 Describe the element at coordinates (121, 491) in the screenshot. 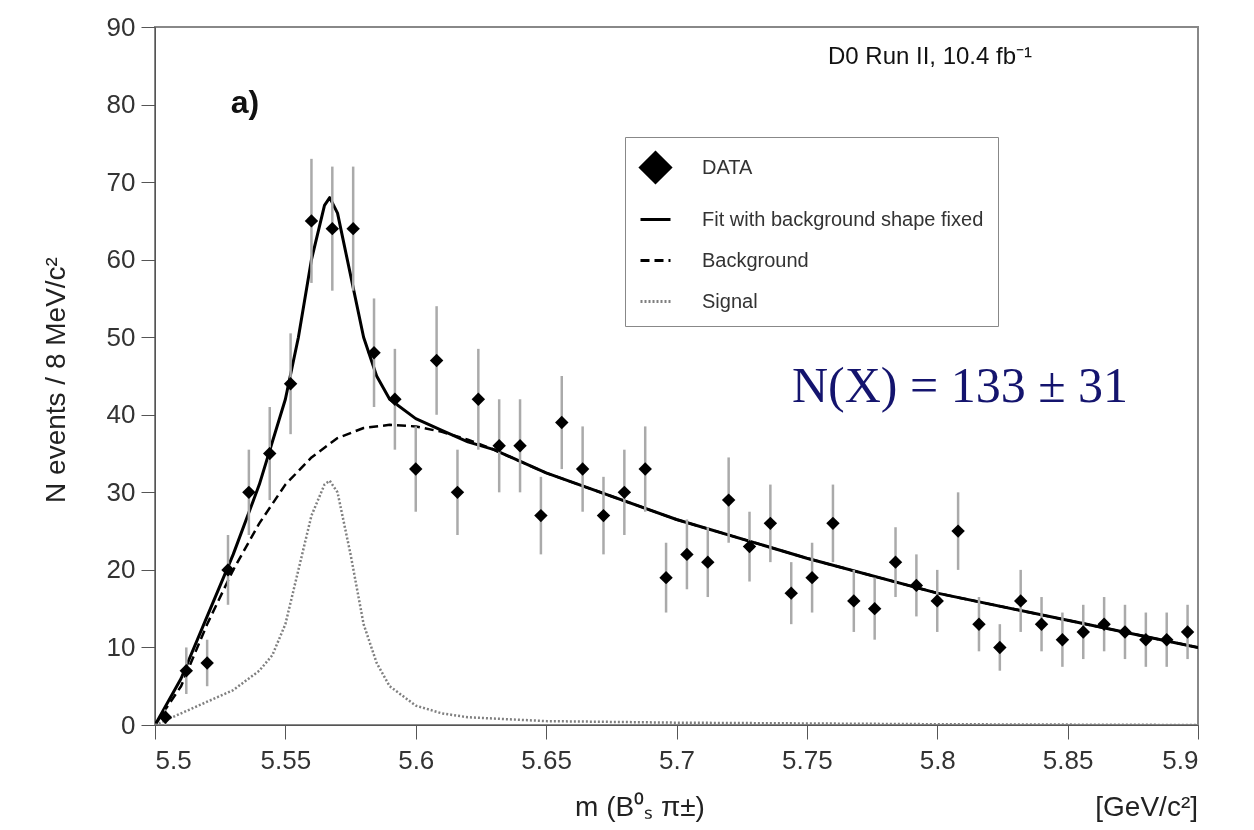

I see `y-tick-label: 30` at that location.